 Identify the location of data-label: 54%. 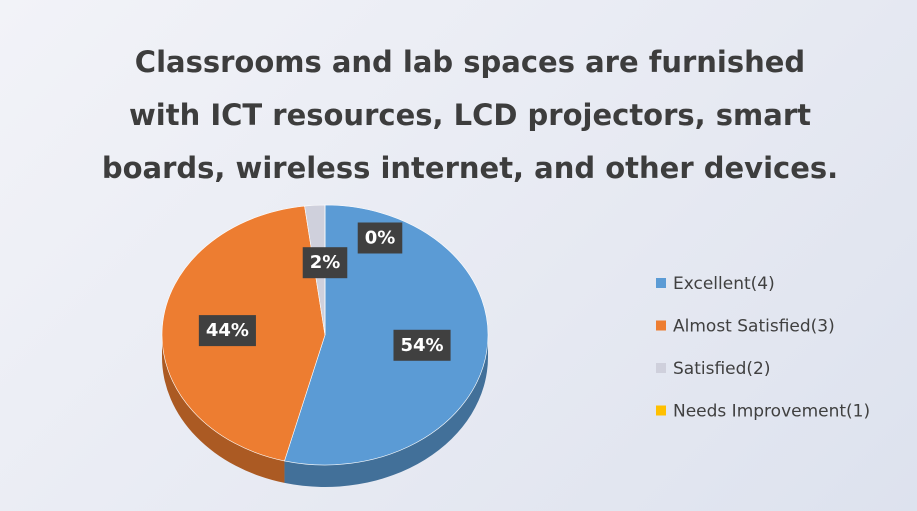
(422, 345).